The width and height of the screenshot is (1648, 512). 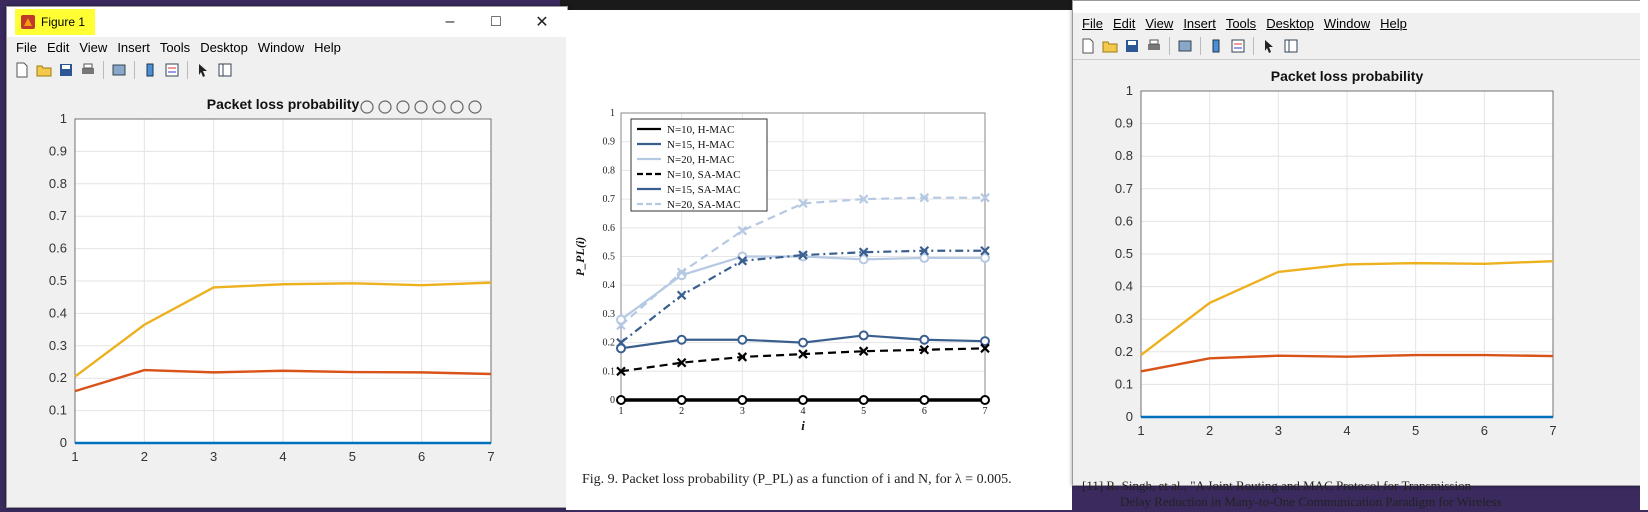 I want to click on y-tick-label: 0, so click(x=612, y=400).